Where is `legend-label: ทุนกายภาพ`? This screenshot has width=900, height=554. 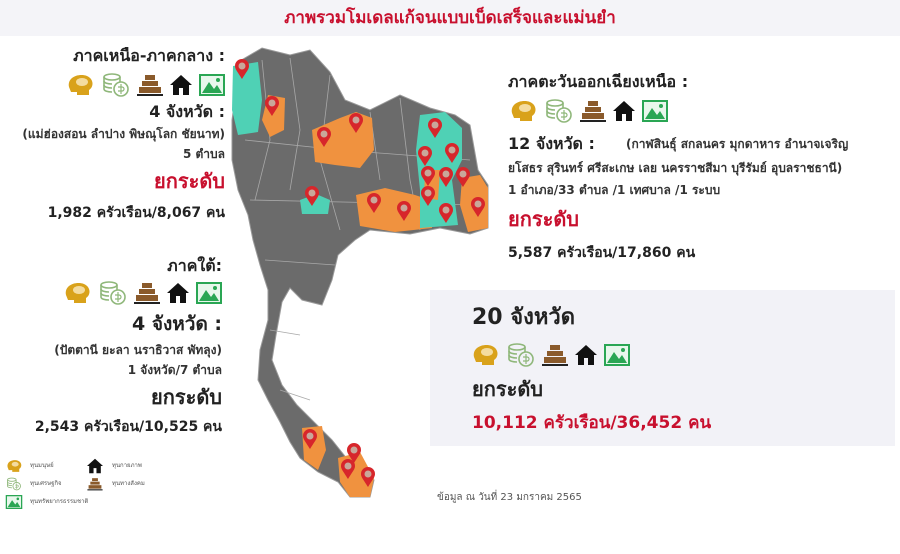
legend-label: ทุนกายภาพ is located at coordinates (127, 465).